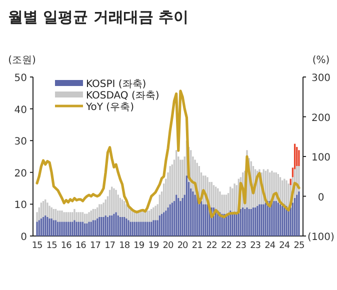  Describe the element at coordinates (23, 237) in the screenshot. I see `y-tick-label: 0` at that location.